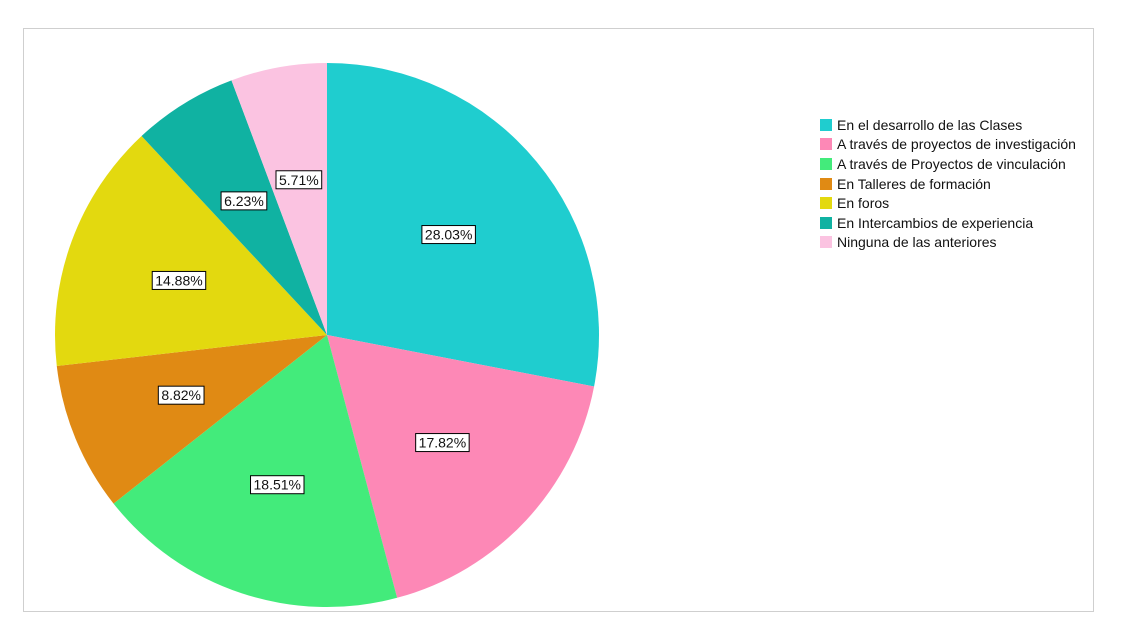  I want to click on slice-label-4: 14.88%, so click(179, 280).